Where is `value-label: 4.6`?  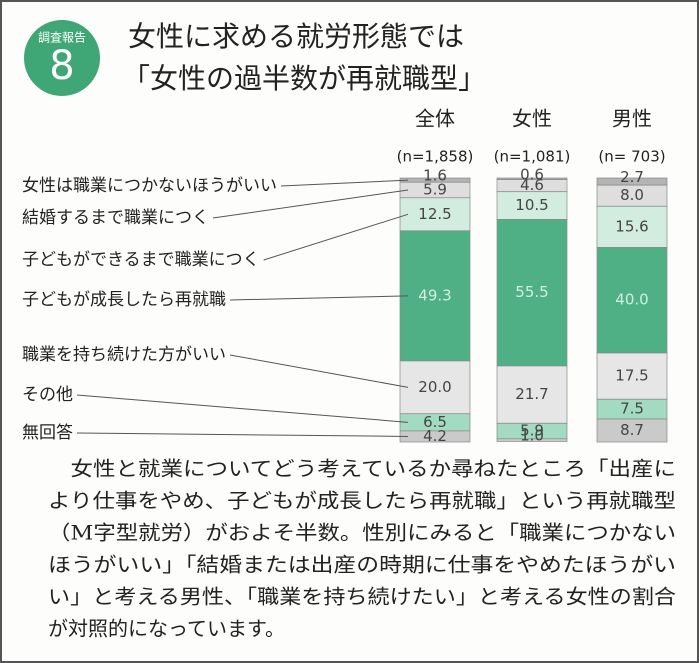 value-label: 4.6 is located at coordinates (532, 185).